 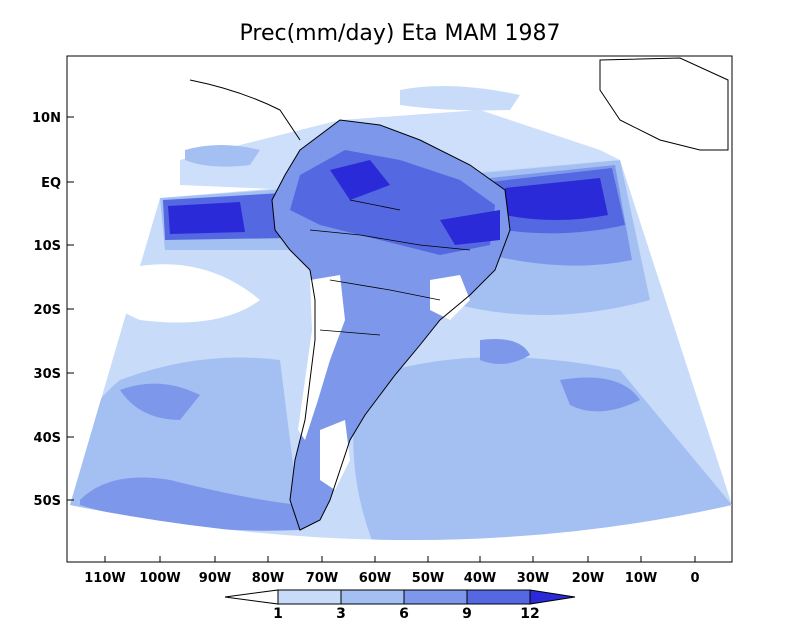 What do you see at coordinates (322, 578) in the screenshot?
I see `x-tick-label: 70W` at bounding box center [322, 578].